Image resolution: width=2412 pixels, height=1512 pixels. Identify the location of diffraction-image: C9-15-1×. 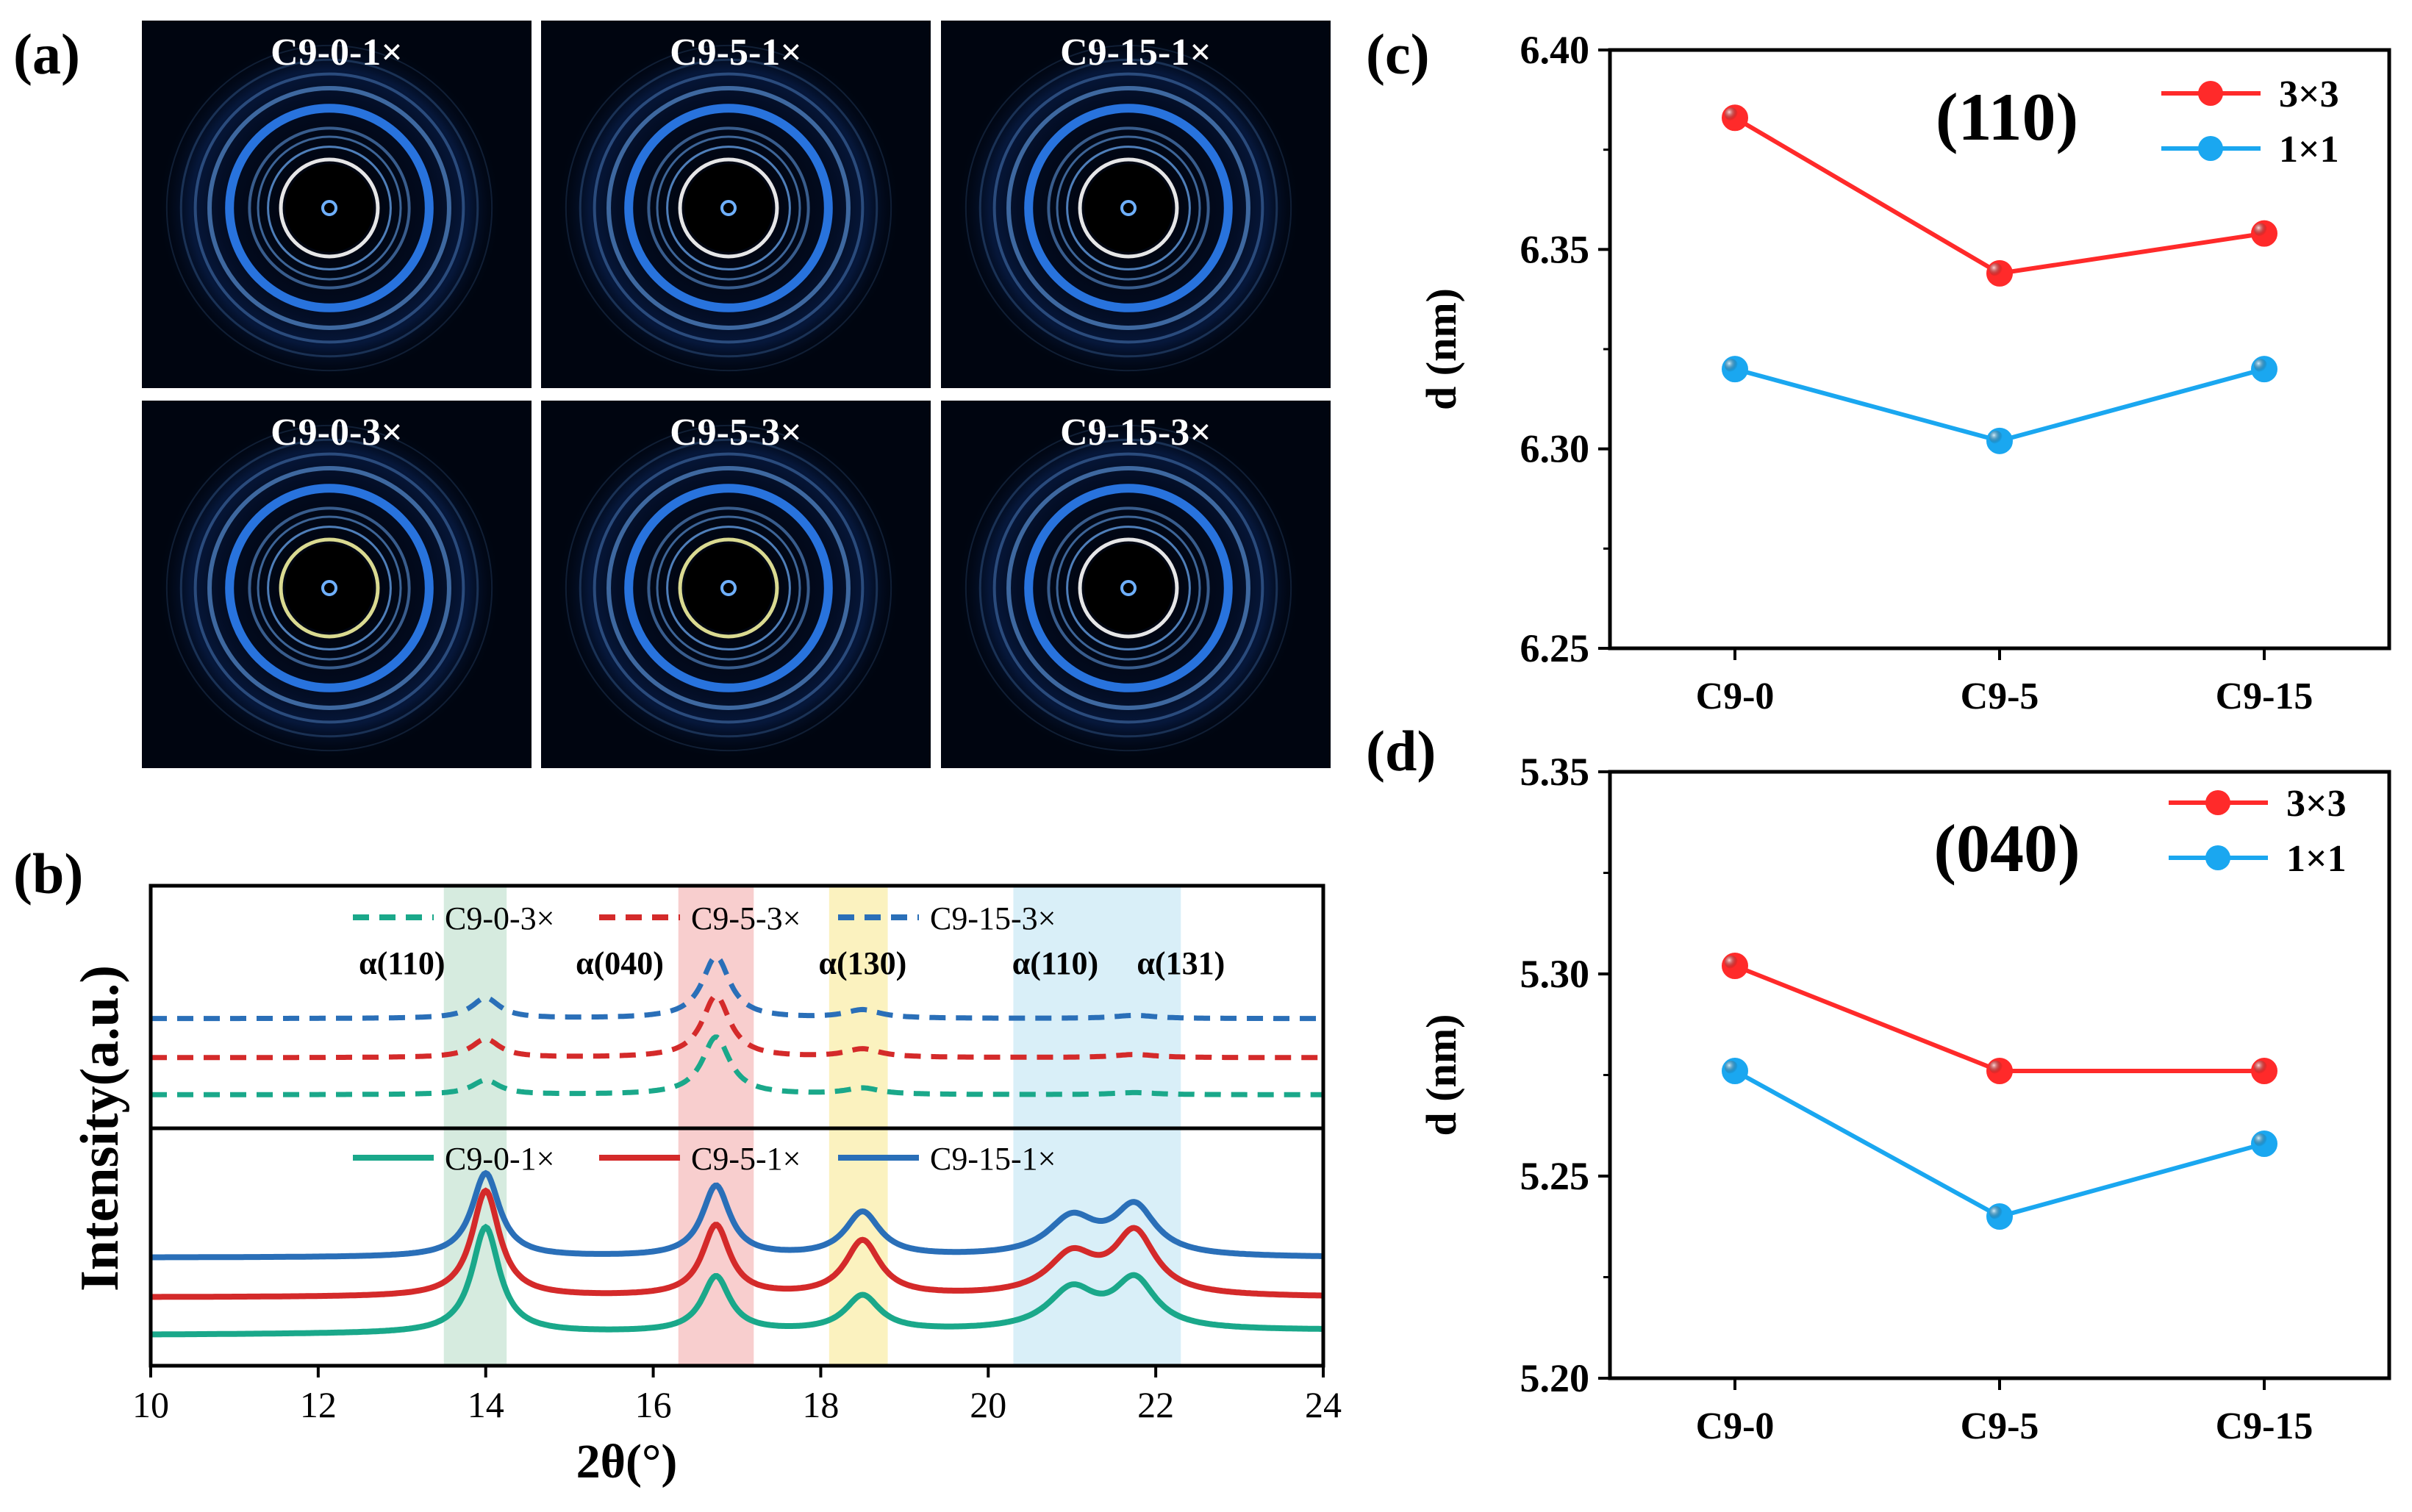
(1136, 204).